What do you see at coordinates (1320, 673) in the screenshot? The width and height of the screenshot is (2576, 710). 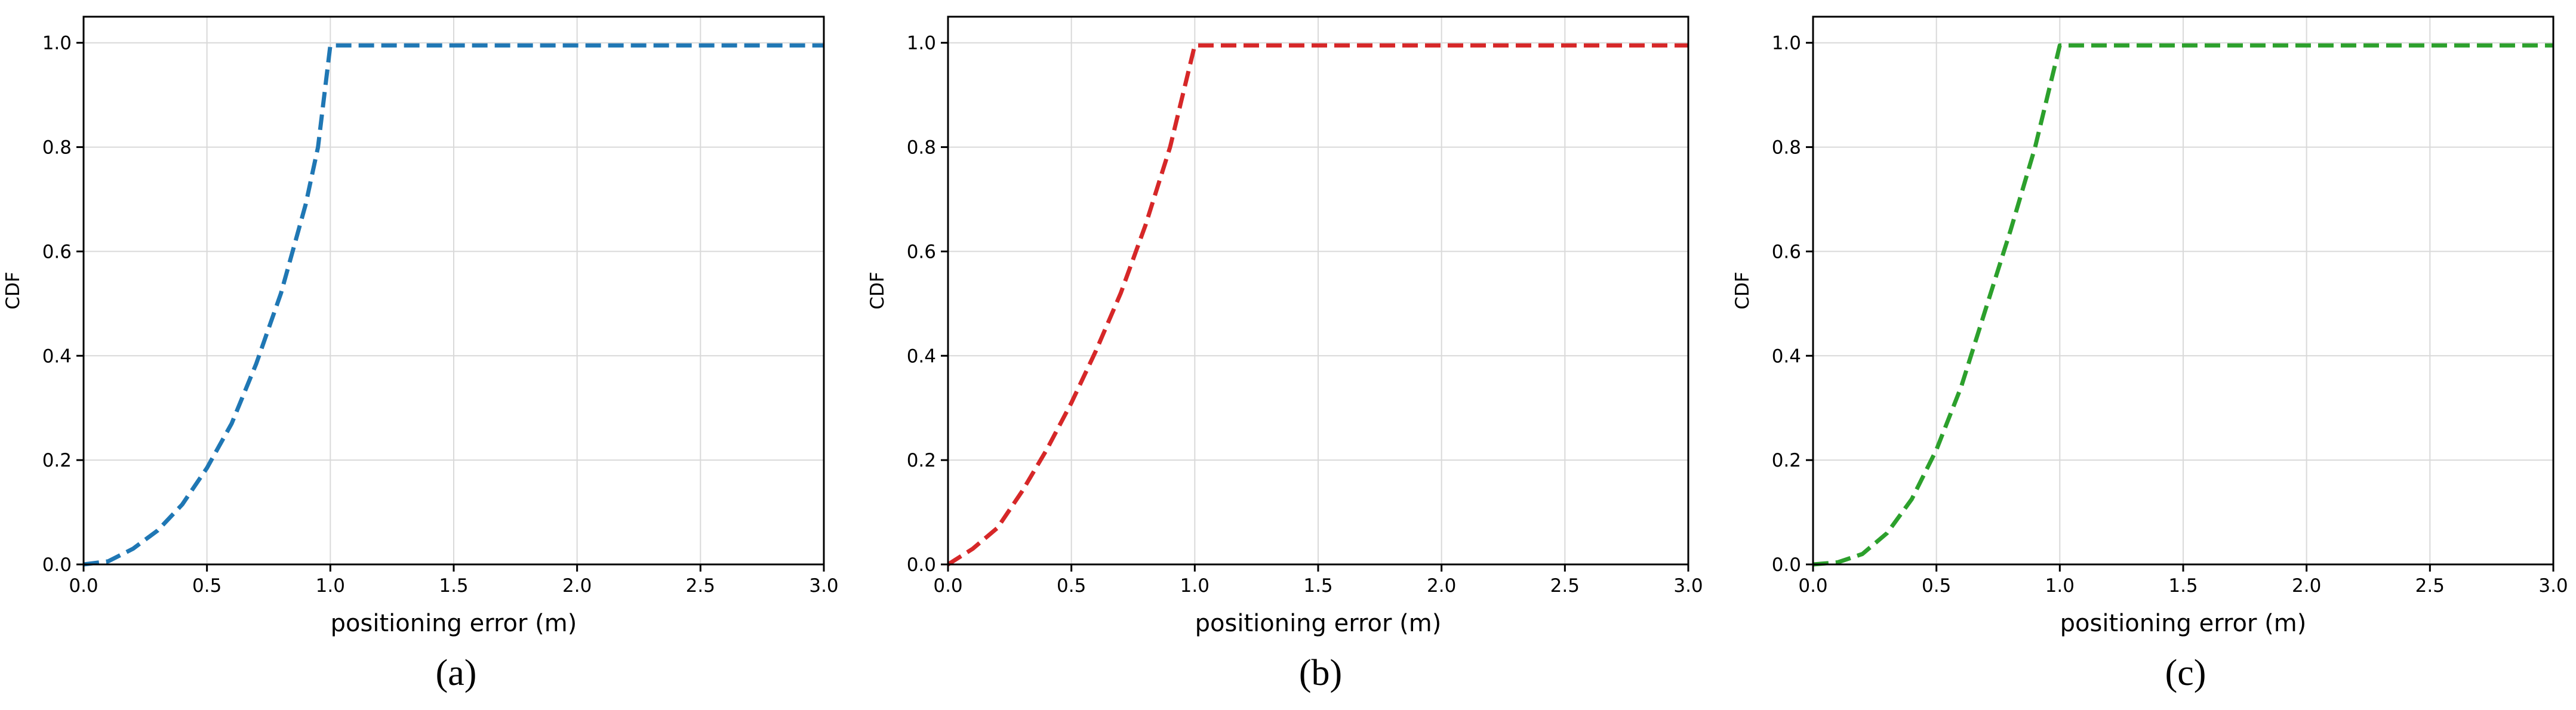 I see `panel-label: (b)` at bounding box center [1320, 673].